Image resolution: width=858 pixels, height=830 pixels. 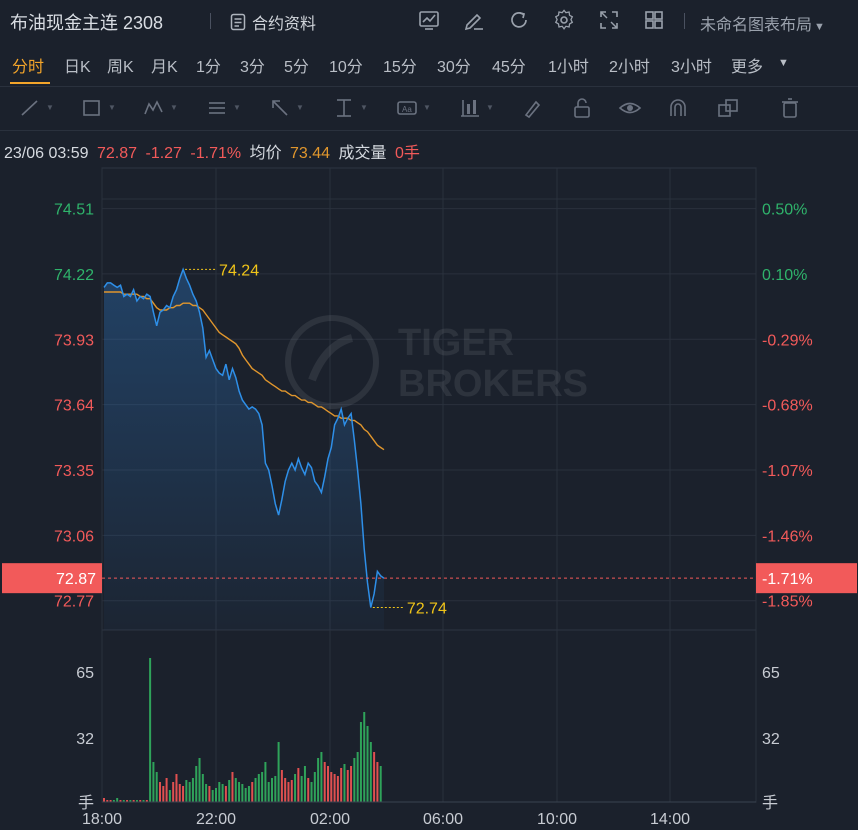 What do you see at coordinates (30, 108) in the screenshot?
I see `line-tool-icon` at bounding box center [30, 108].